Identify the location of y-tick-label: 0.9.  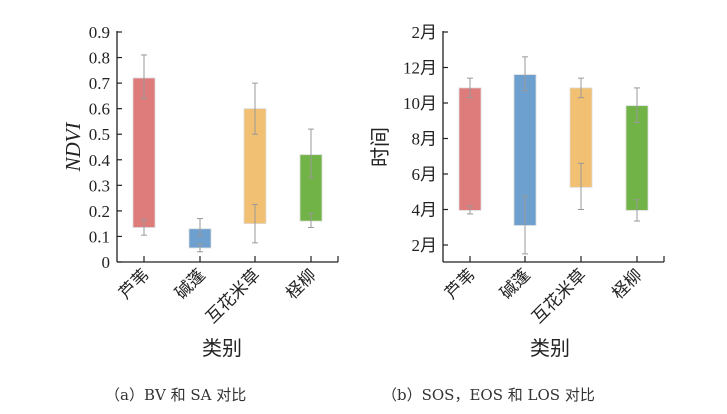
(99, 32).